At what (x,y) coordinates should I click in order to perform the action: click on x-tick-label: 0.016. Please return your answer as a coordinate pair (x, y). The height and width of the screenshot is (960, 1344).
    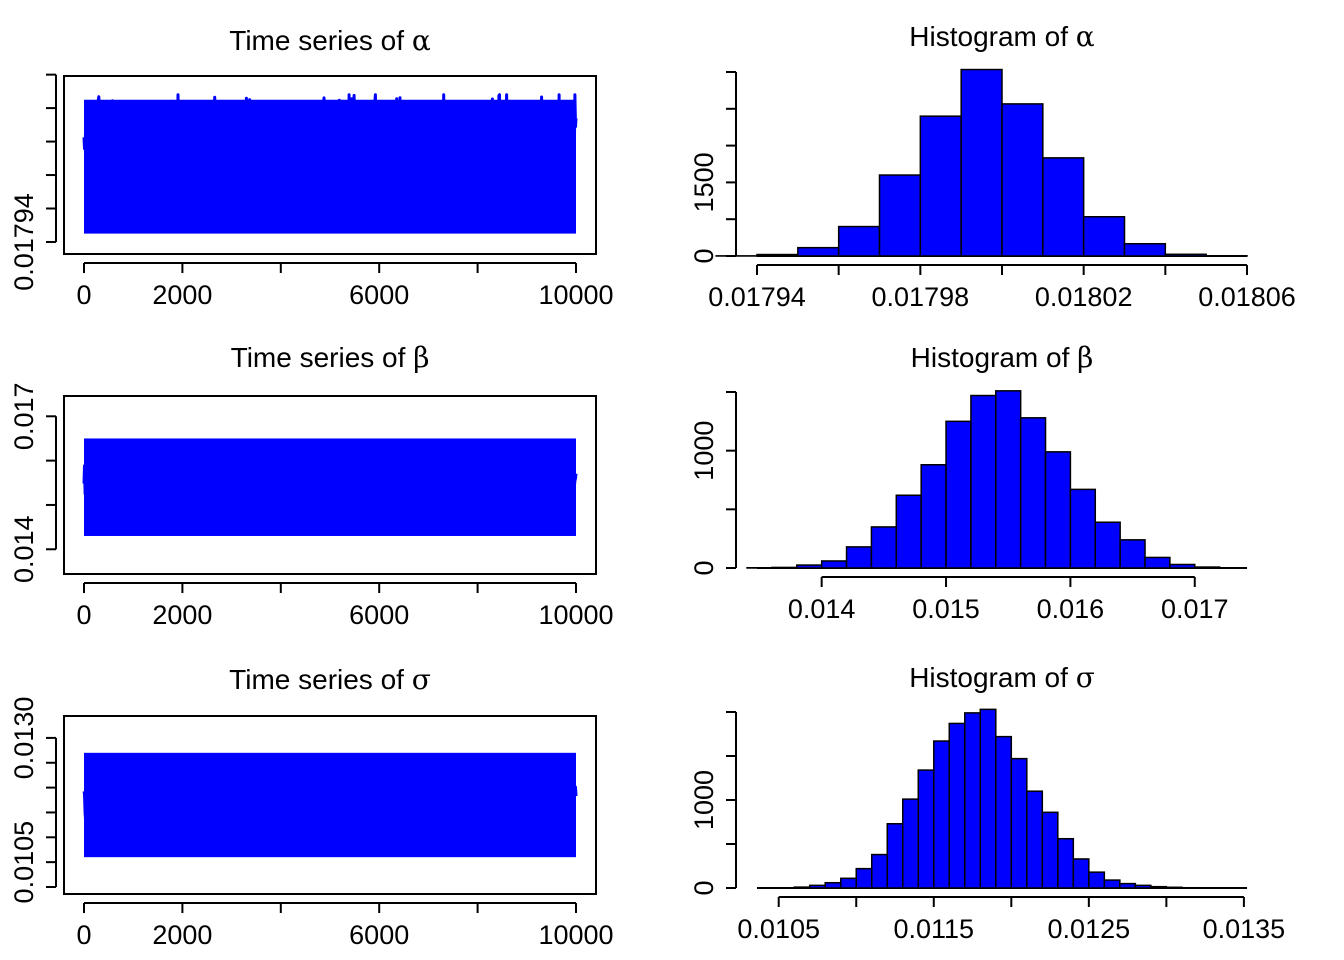
    Looking at the image, I should click on (1071, 609).